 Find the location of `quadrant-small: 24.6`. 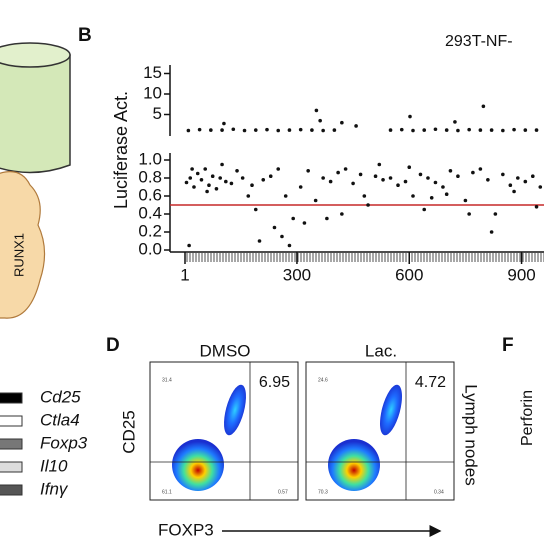

quadrant-small: 24.6 is located at coordinates (323, 380).